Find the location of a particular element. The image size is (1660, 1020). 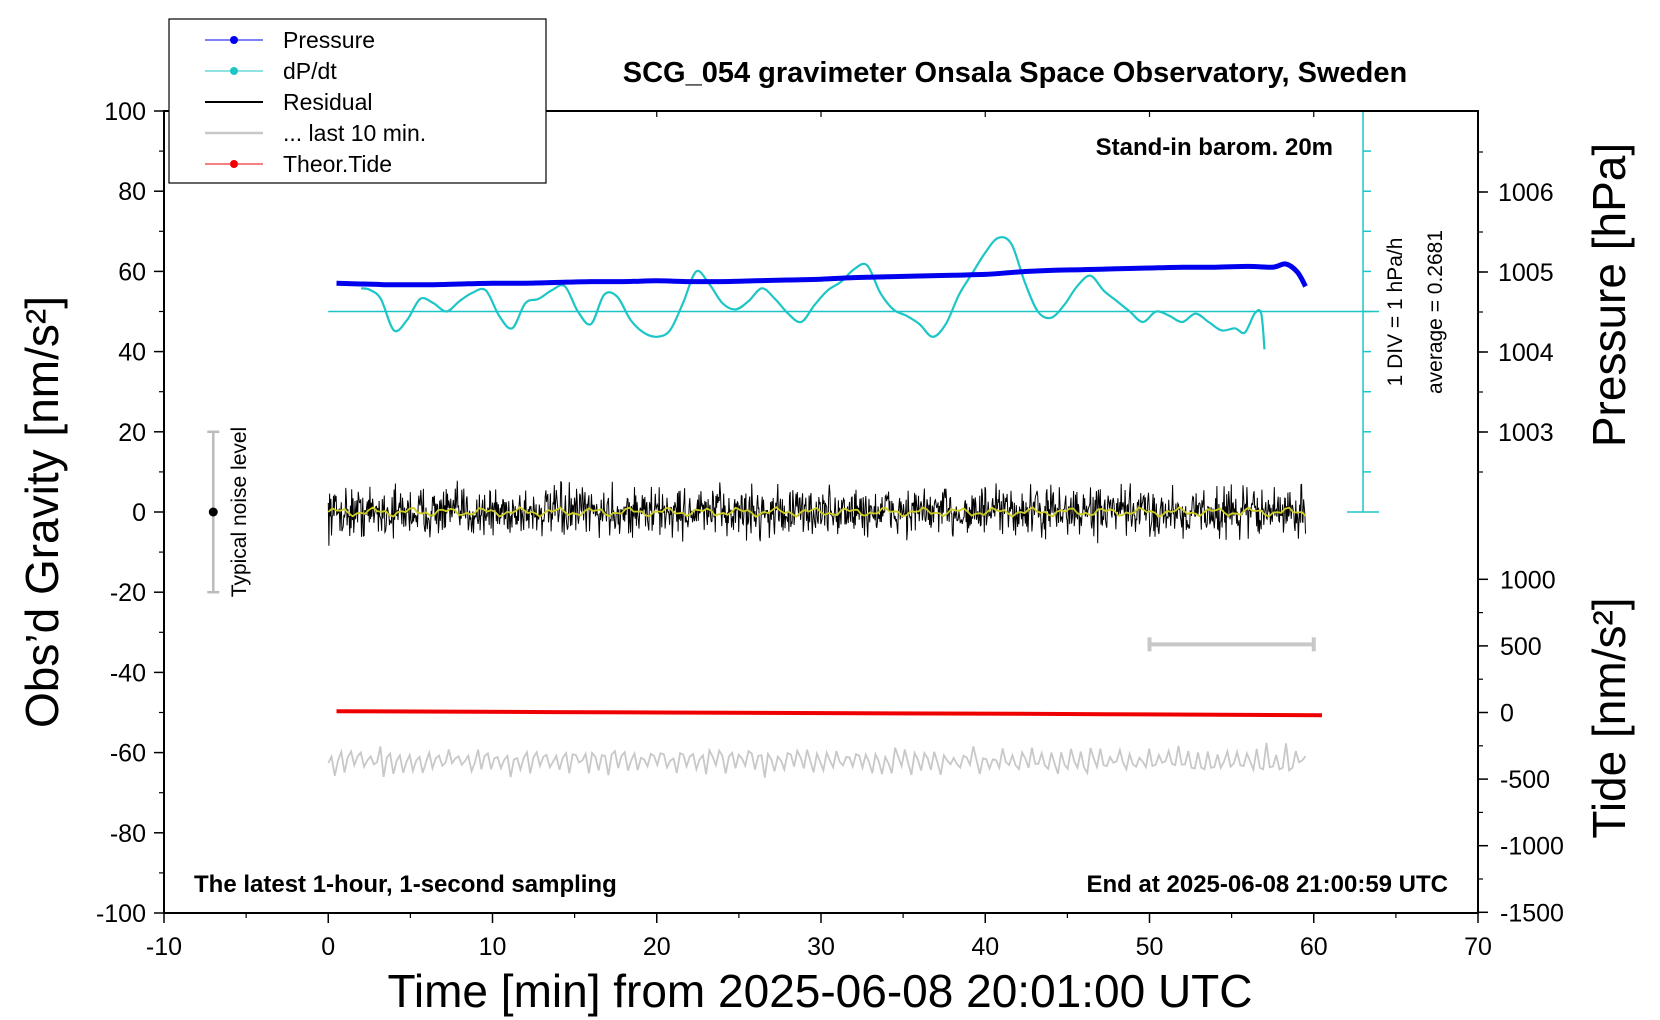

tide-axis-title: Tide [nm/s²] is located at coordinates (1609, 717).